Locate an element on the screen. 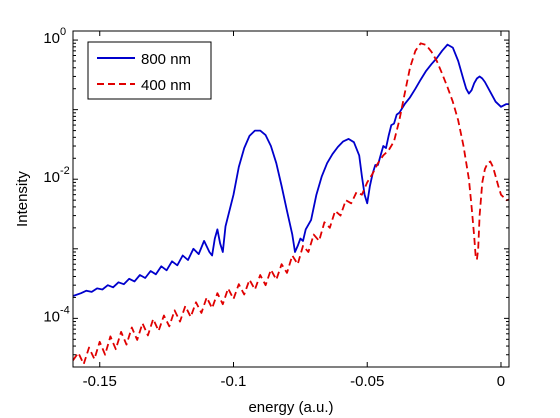 The width and height of the screenshot is (560, 418). x-tick-label: -0.05 is located at coordinates (367, 381).